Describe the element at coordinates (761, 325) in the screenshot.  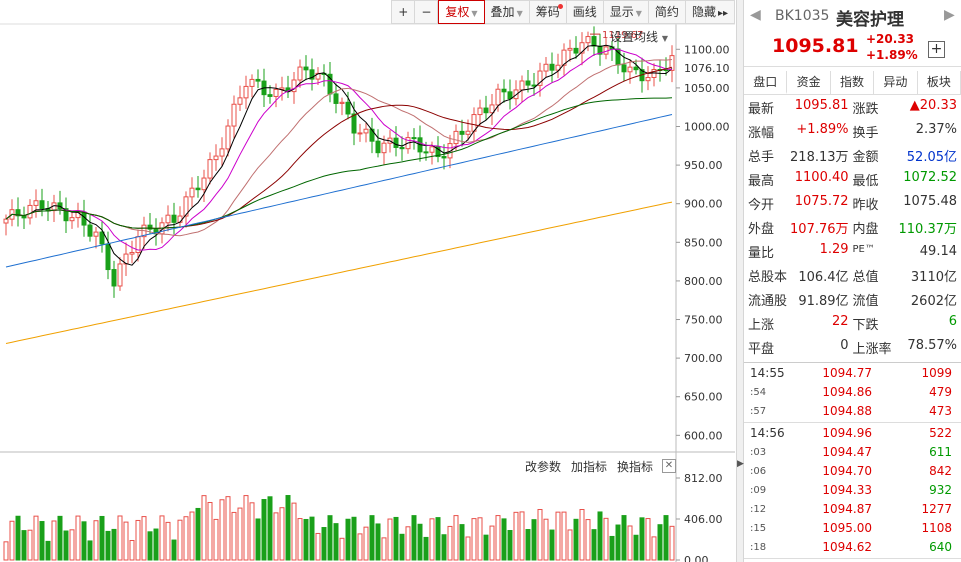
I see `stat-label: 上涨` at that location.